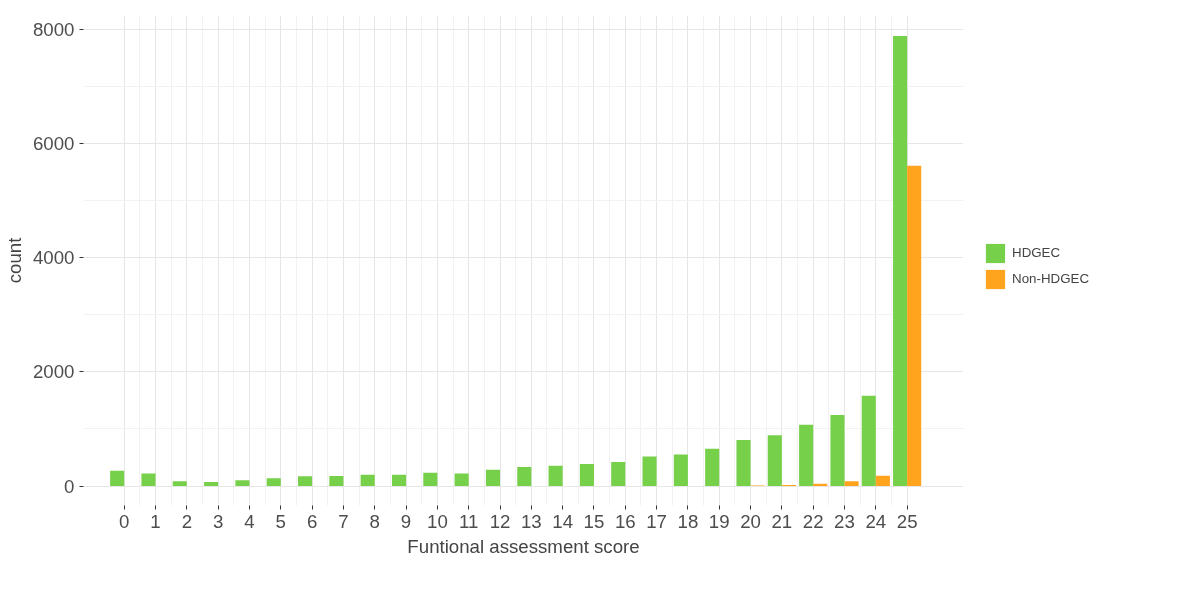 This screenshot has height=609, width=1192. I want to click on x-tick-label: 18, so click(688, 521).